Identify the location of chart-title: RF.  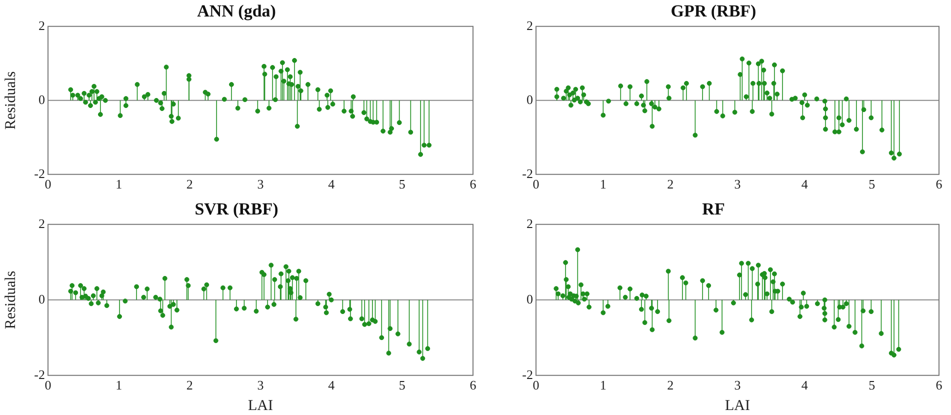
(713, 209).